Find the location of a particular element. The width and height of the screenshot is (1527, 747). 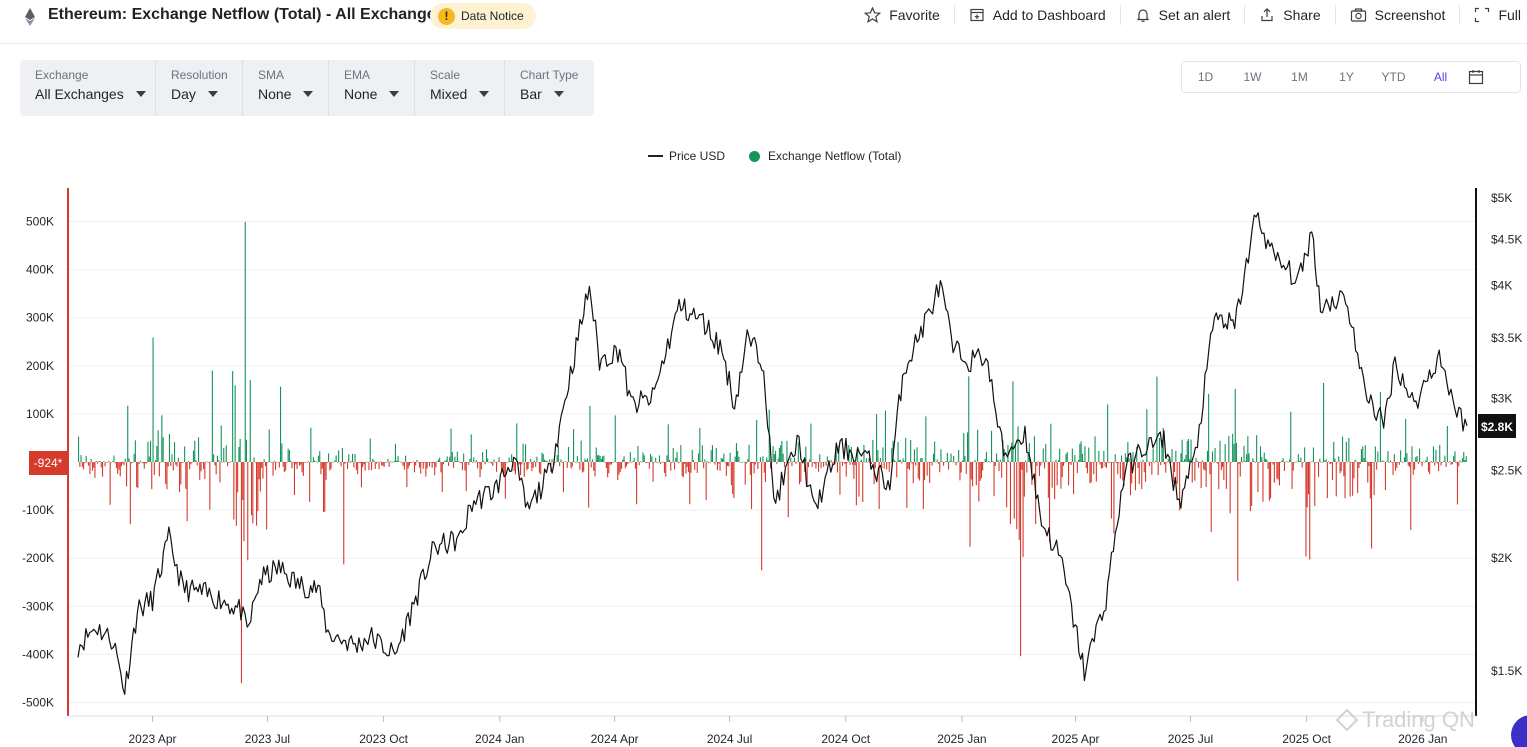

chart-type-select: Chart Type Bar is located at coordinates (549, 88).